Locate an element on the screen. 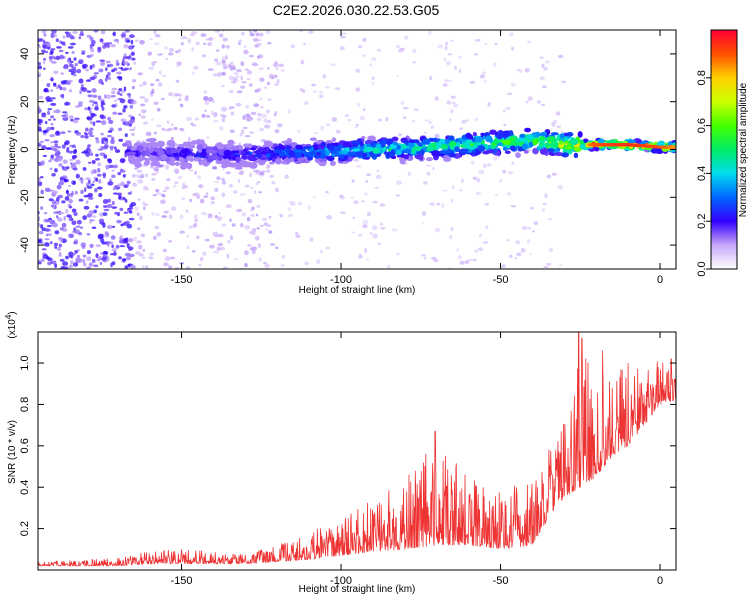 The image size is (750, 600). y-tick-label: 40 is located at coordinates (25, 54).